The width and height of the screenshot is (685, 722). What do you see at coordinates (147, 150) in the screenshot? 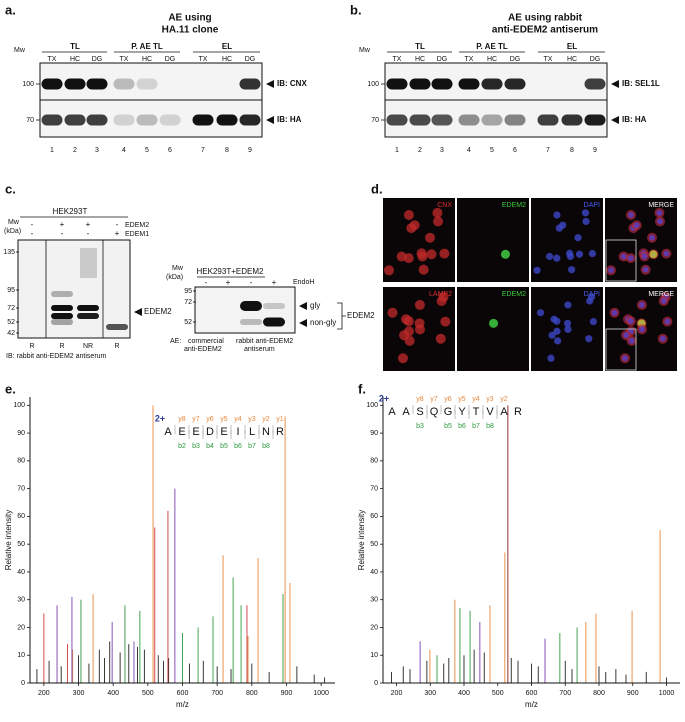
I see `lane-number: 5` at bounding box center [147, 150].